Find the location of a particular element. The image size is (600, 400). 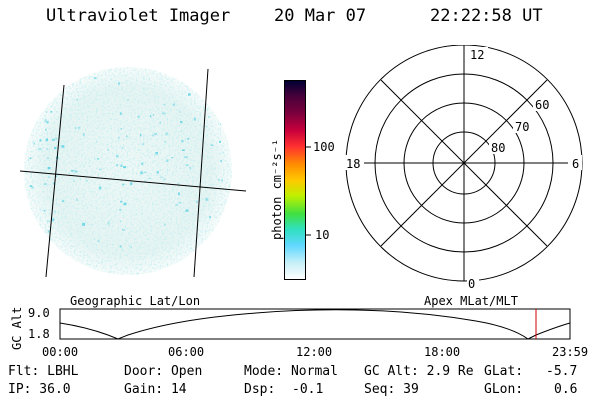

lat-label-80: 80 is located at coordinates (498, 148).